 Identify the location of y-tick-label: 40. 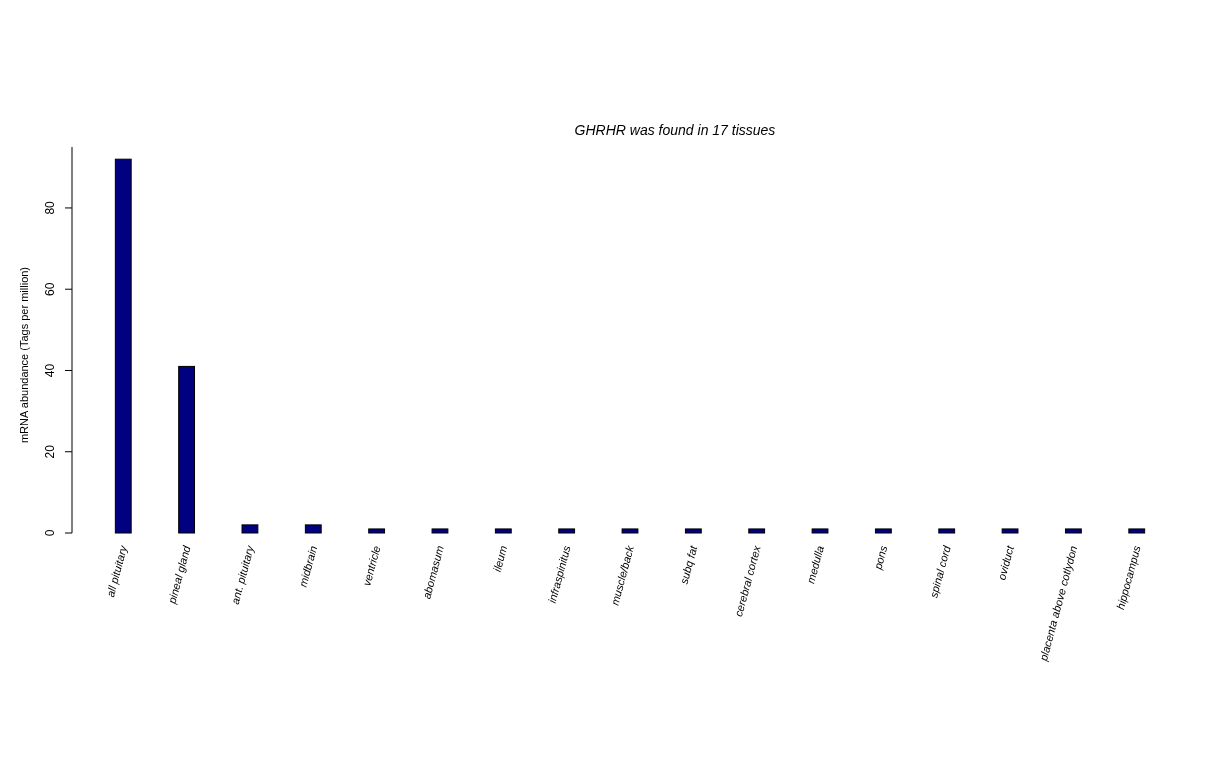
(50, 370).